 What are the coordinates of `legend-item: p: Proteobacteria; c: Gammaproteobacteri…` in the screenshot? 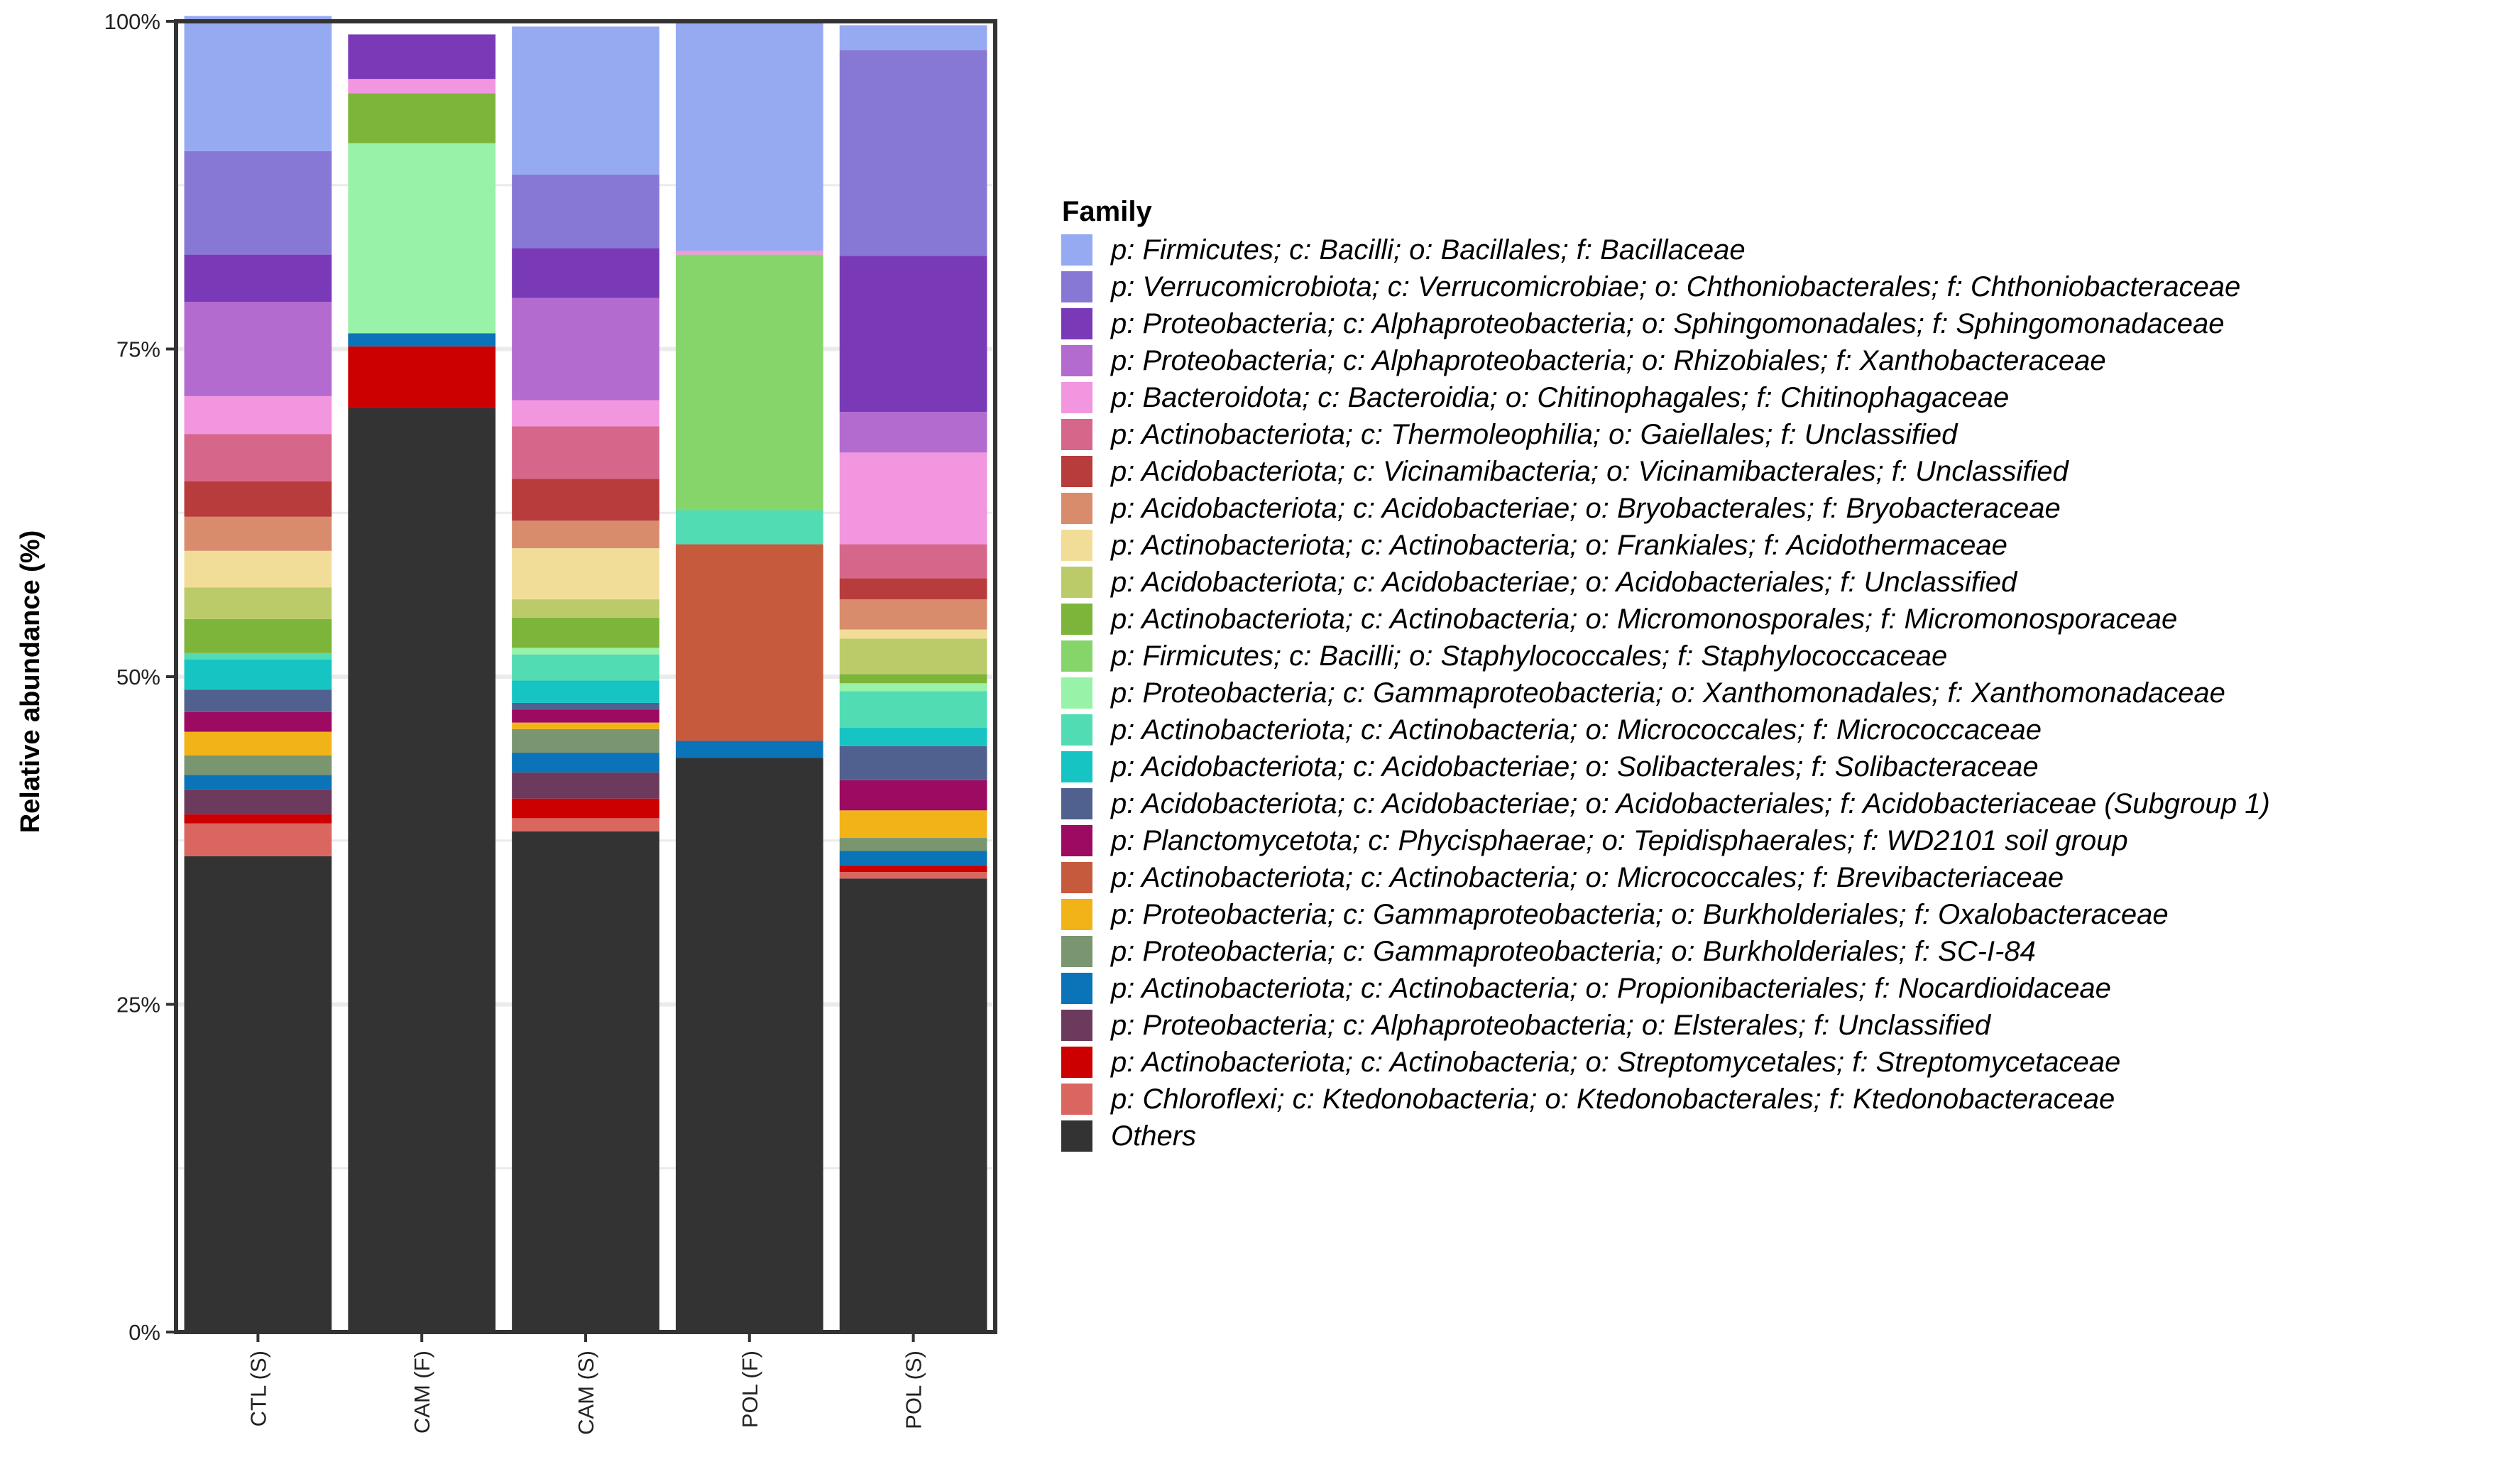 It's located at (1666, 914).